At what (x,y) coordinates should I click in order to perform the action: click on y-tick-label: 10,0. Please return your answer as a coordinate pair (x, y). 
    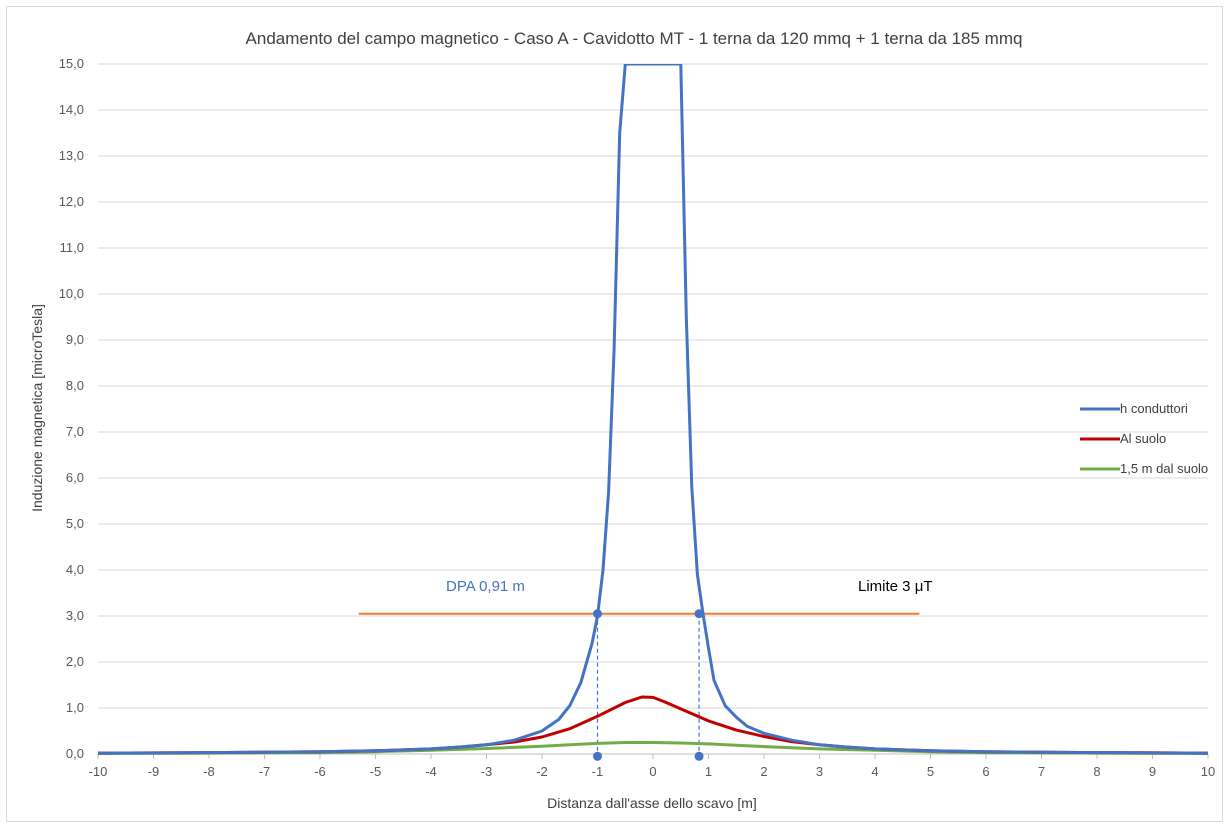
    Looking at the image, I should click on (71, 293).